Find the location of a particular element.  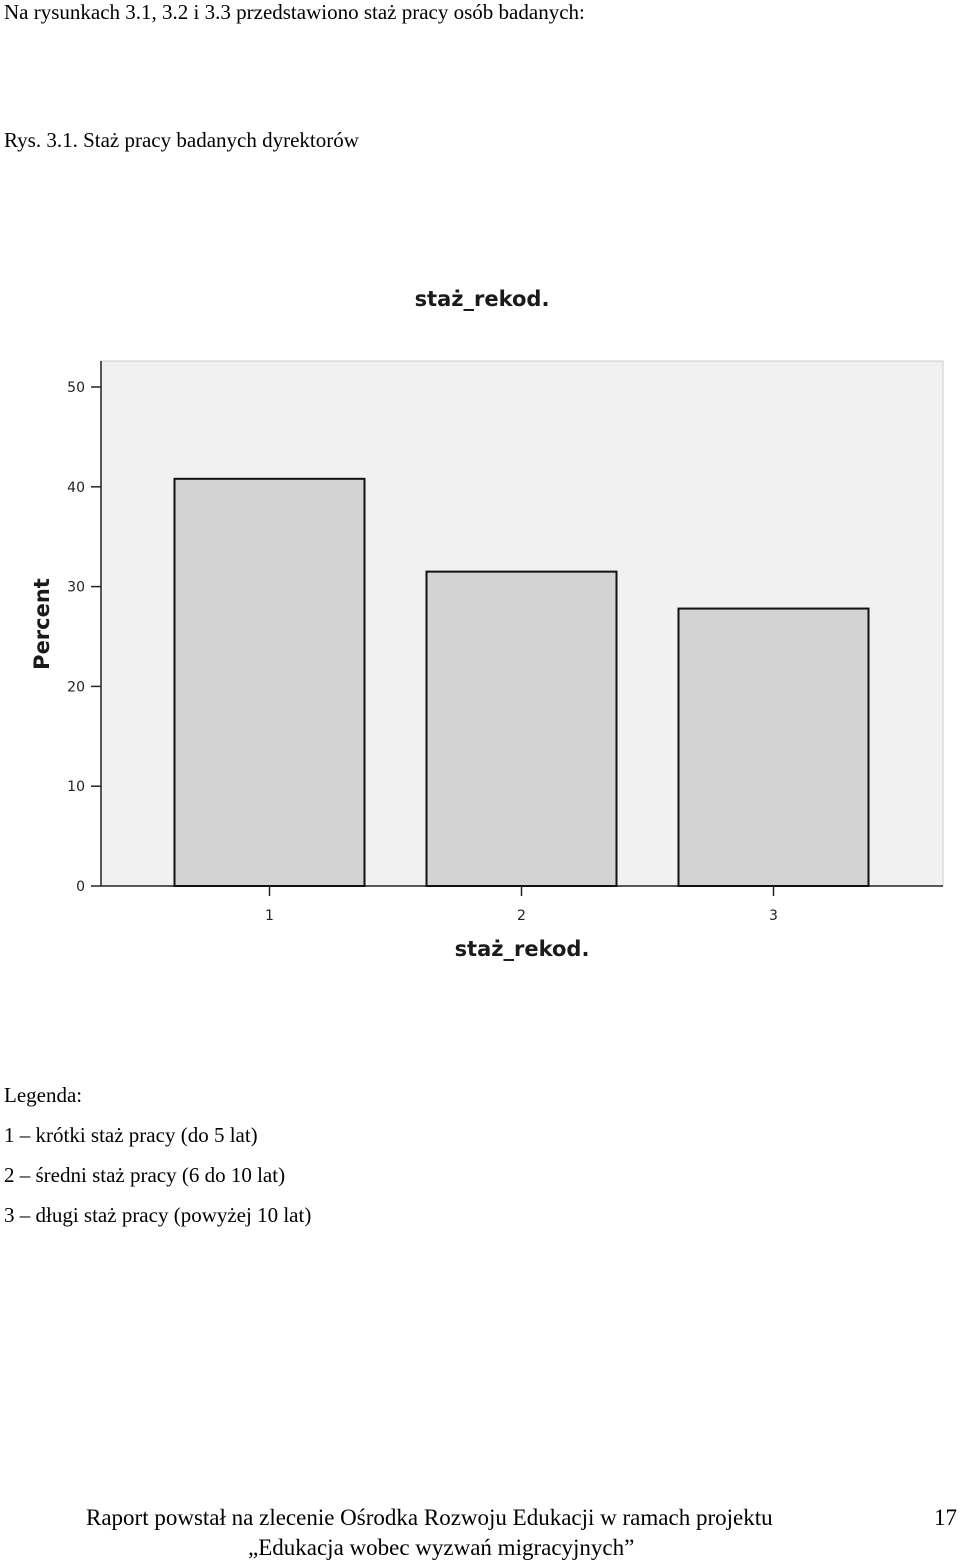

legend-item-1: 1 – krótki staż pracy (do 5 lat) is located at coordinates (131, 1135).